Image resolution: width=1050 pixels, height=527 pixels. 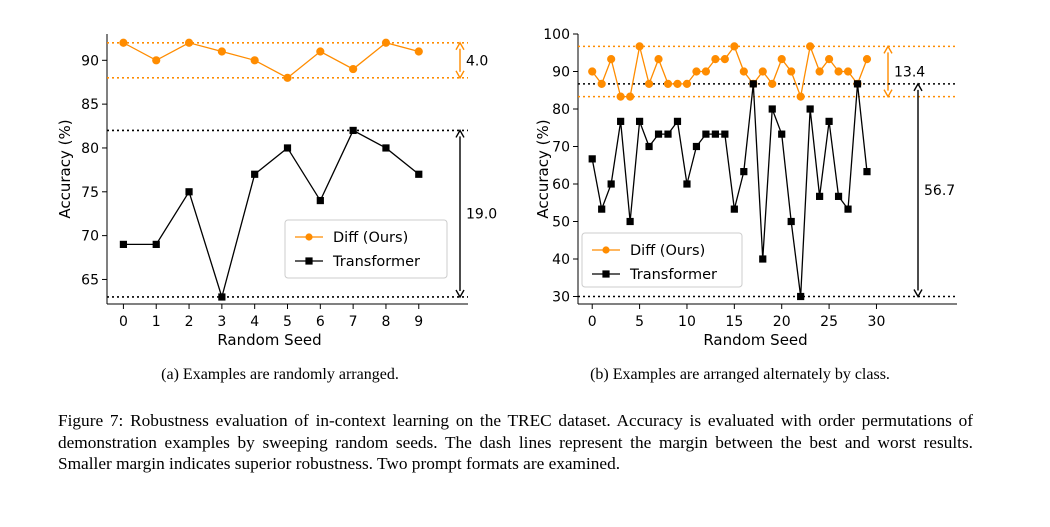 I want to click on legend: Diff (Ours) Transformer, so click(x=662, y=260).